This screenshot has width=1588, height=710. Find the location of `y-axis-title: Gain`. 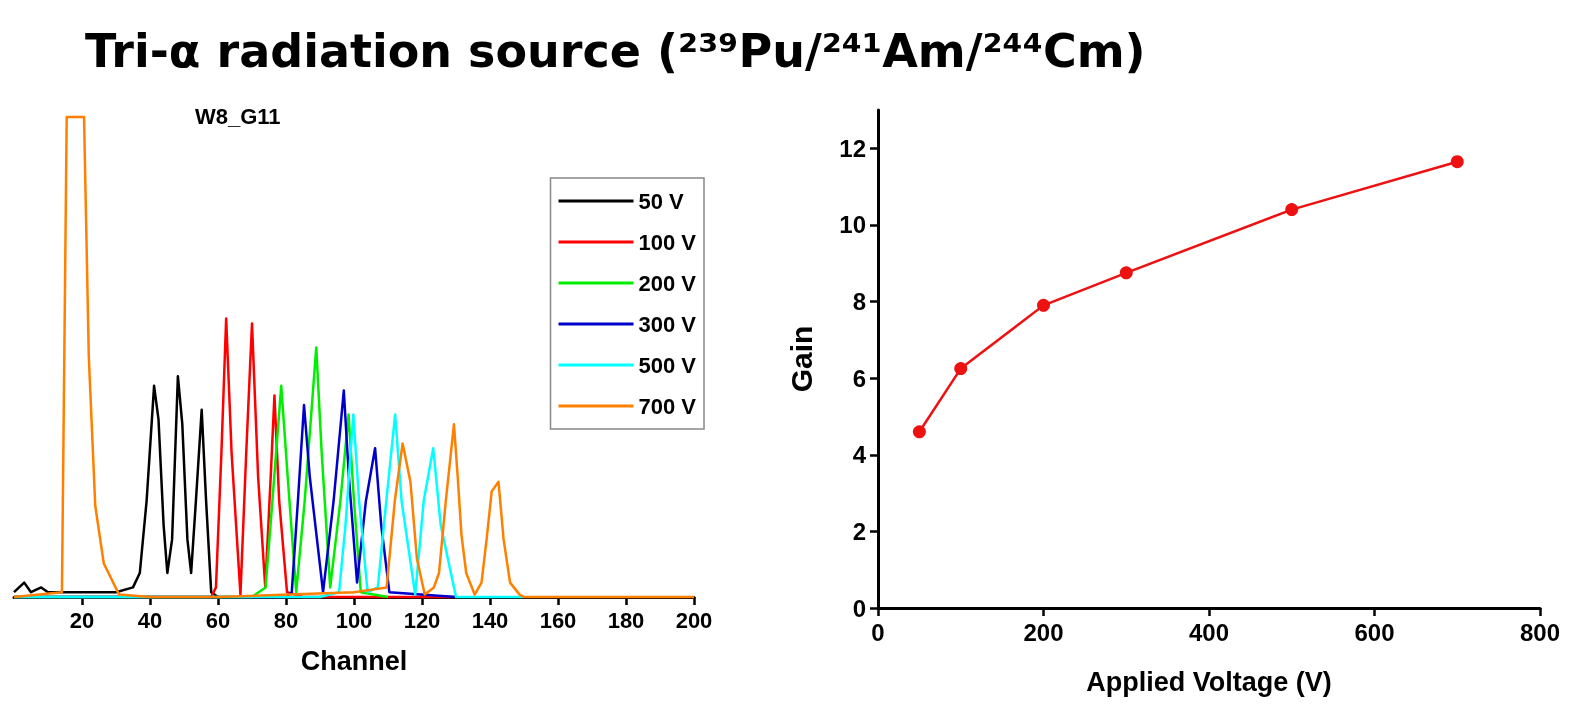

y-axis-title: Gain is located at coordinates (801, 359).